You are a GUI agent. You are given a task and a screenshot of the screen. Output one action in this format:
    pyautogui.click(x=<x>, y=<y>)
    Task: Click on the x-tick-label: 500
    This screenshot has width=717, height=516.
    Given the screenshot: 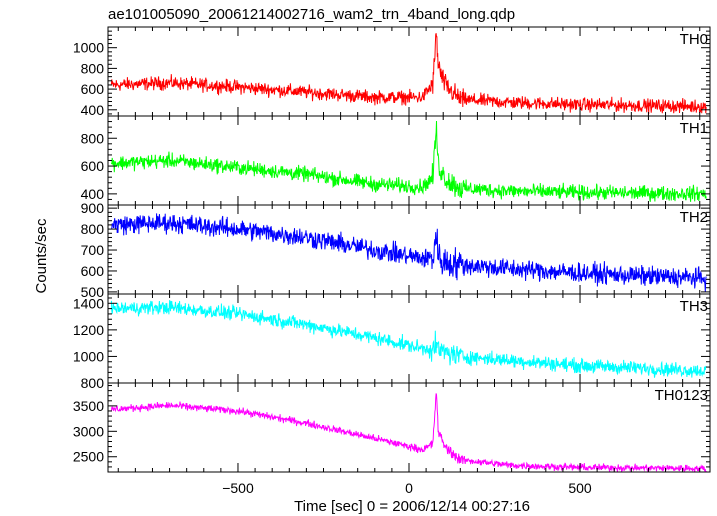 What is the action you would take?
    pyautogui.click(x=580, y=488)
    